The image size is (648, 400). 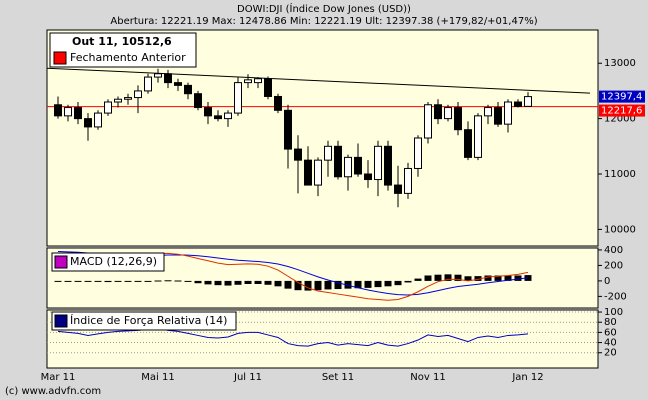 What do you see at coordinates (318, 80) in the screenshot?
I see `trendline` at bounding box center [318, 80].